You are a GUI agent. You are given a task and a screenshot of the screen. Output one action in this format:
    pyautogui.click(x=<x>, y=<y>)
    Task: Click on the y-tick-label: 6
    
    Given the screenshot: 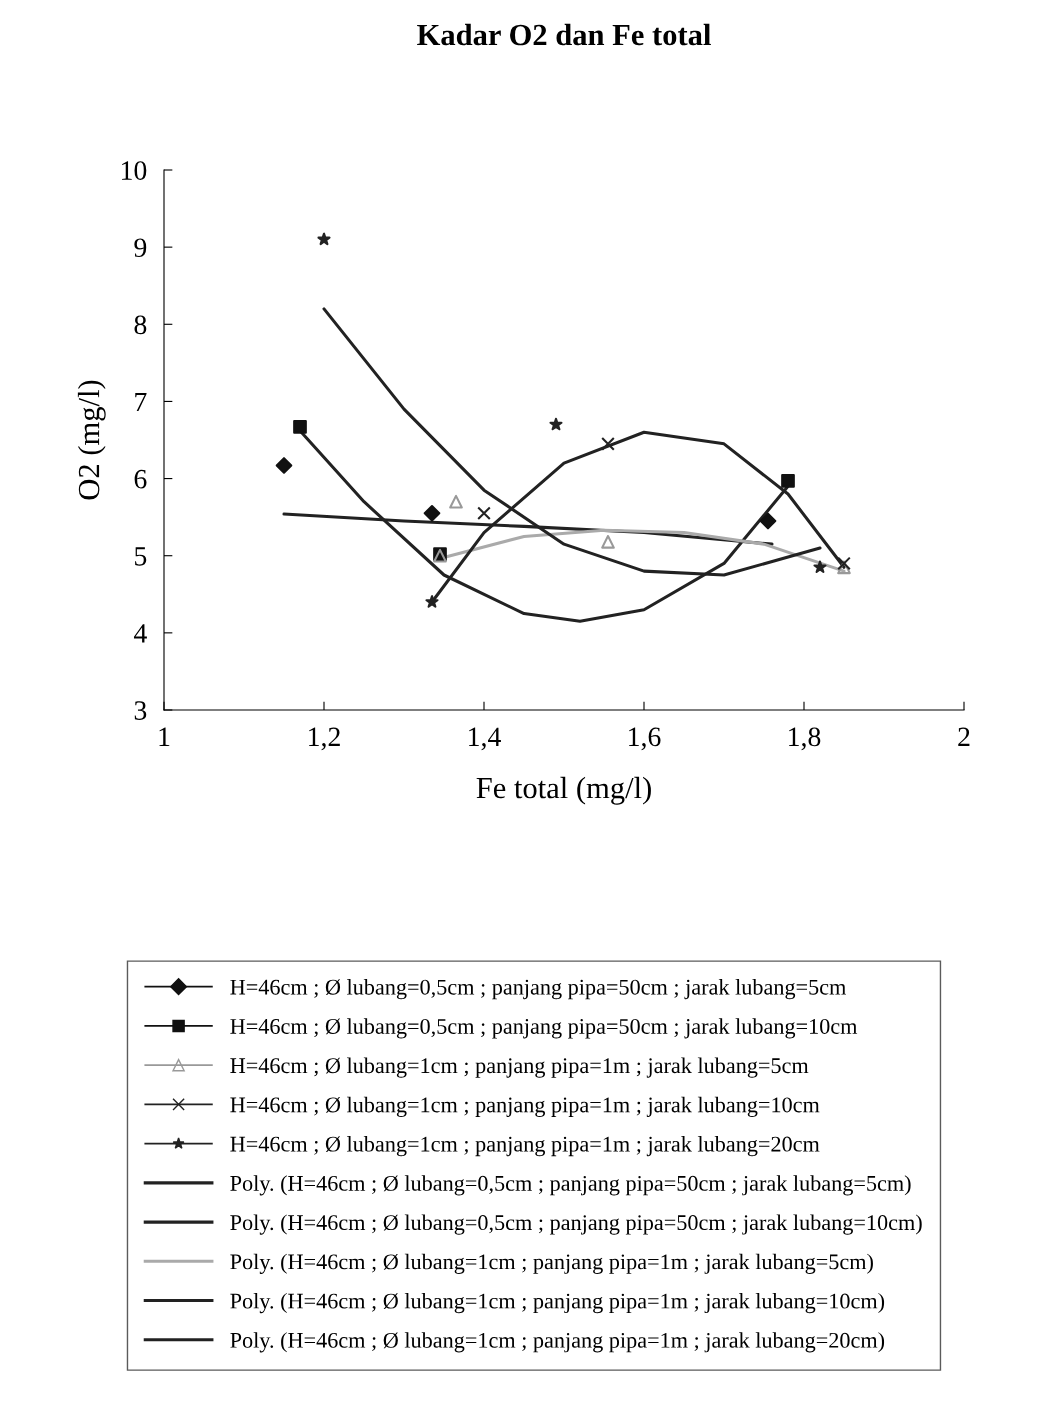 What is the action you would take?
    pyautogui.click(x=140, y=479)
    